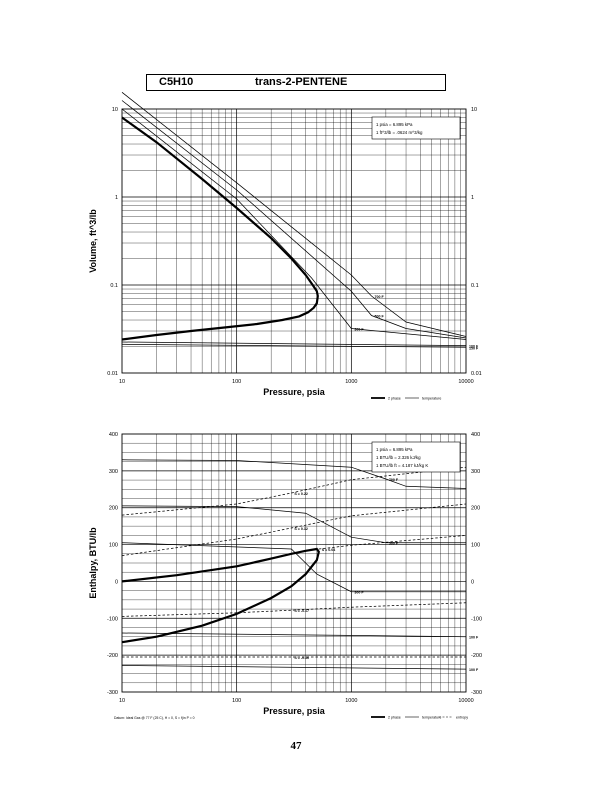 The width and height of the screenshot is (592, 800). I want to click on y-tick-label-left: -100, so click(112, 619).